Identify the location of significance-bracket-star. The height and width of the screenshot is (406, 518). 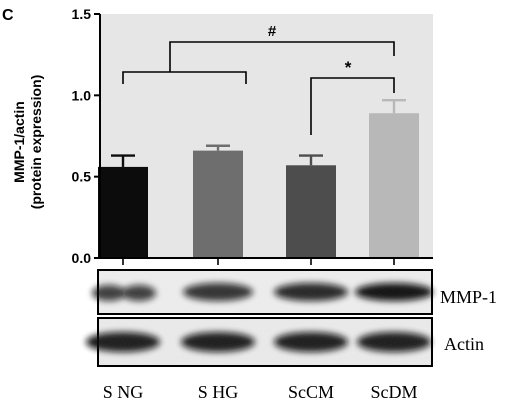
(352, 106).